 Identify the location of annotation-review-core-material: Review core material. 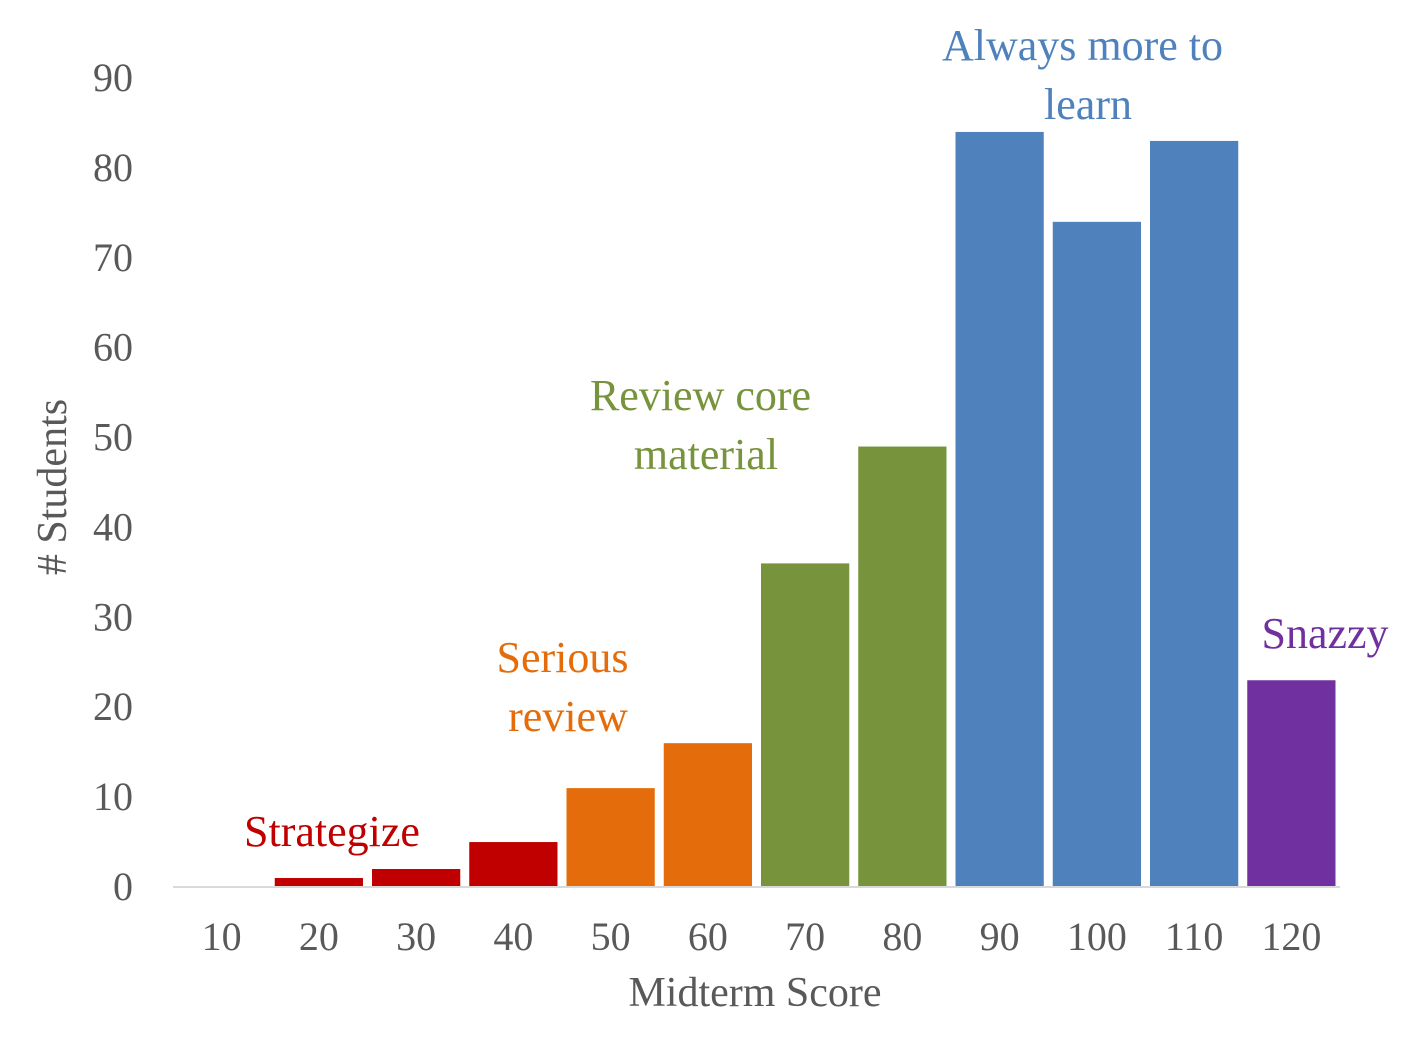
(706, 425).